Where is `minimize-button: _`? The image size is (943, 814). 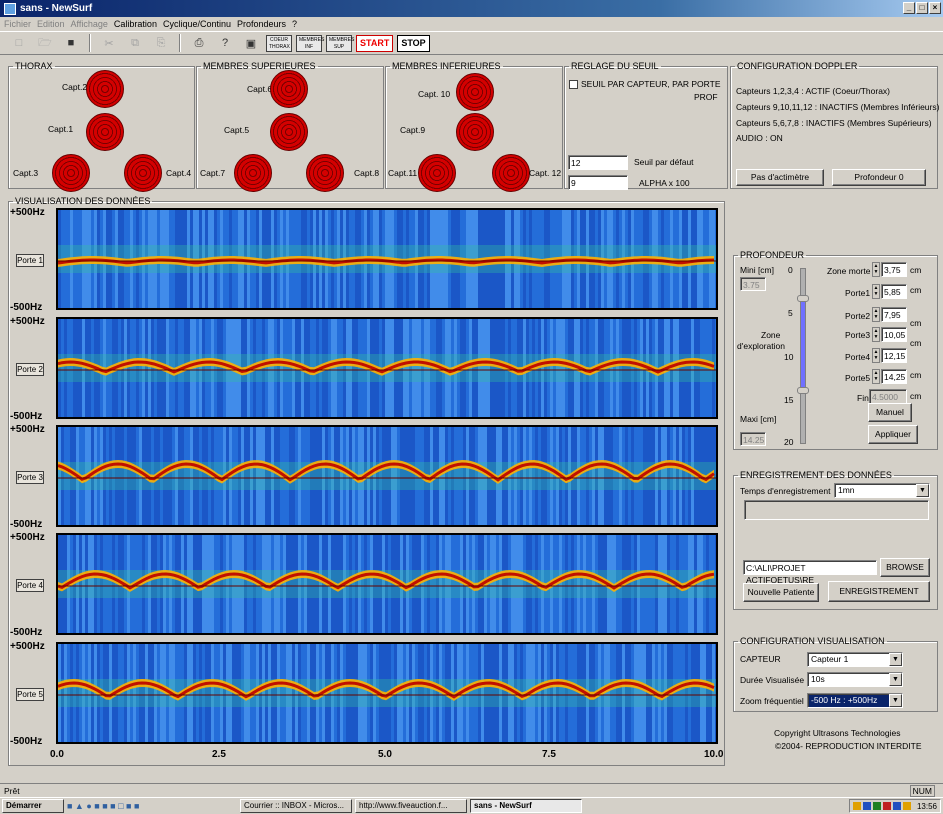
minimize-button: _ is located at coordinates (909, 8).